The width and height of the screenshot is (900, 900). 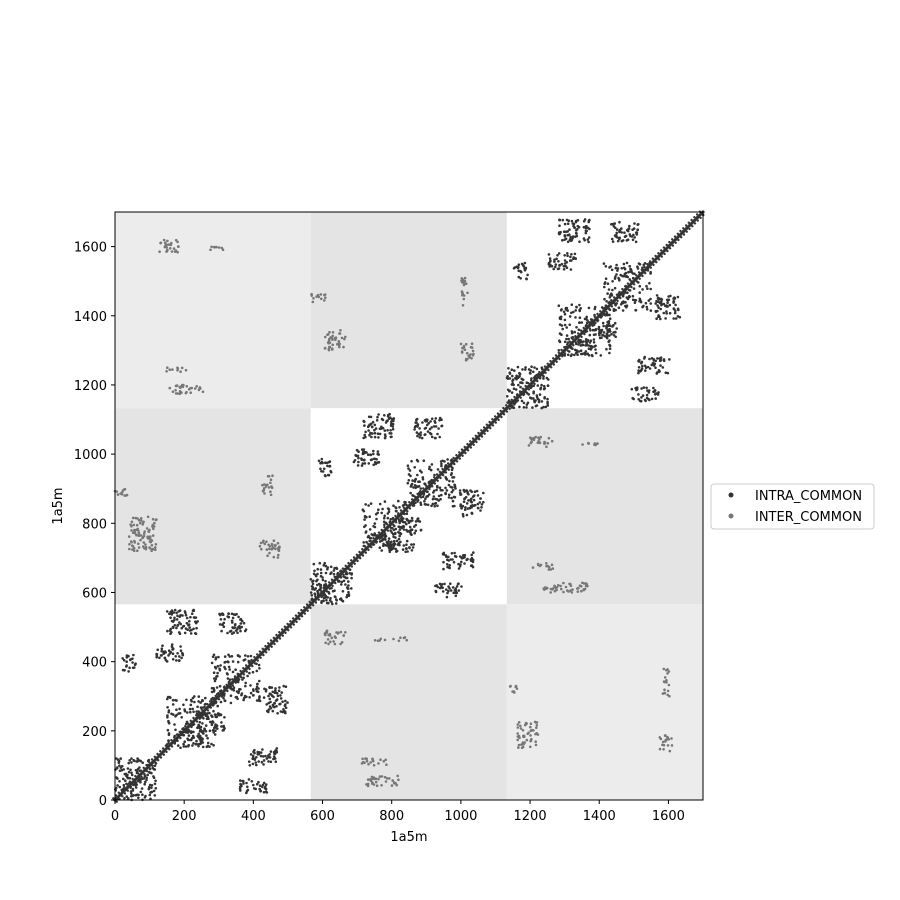 I want to click on y-tick-label: 600, so click(x=94, y=593).